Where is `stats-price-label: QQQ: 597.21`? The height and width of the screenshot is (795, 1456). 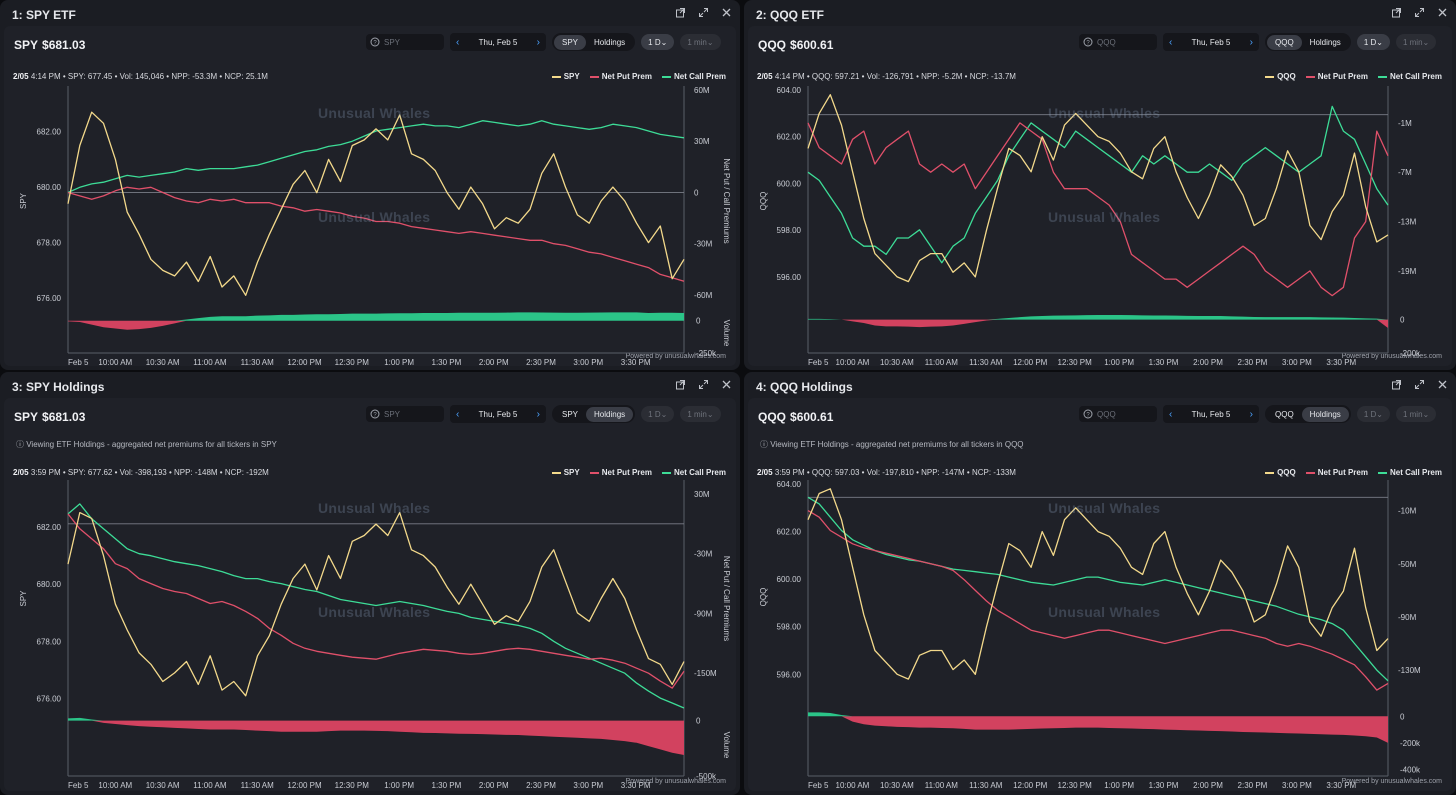
stats-price-label: QQQ: 597.21 is located at coordinates (835, 76).